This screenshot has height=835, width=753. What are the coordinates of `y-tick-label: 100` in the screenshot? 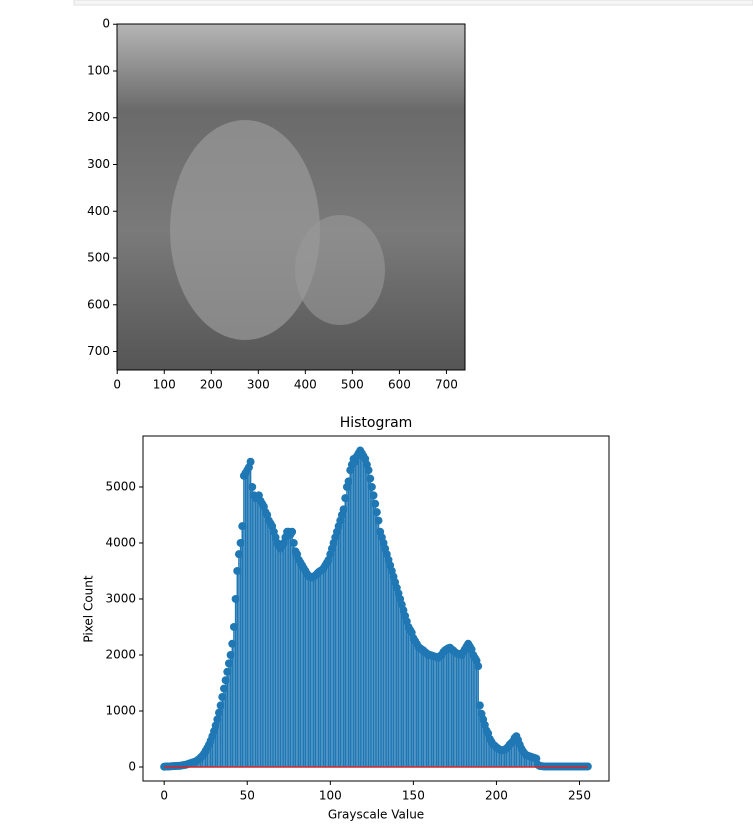 It's located at (98, 70).